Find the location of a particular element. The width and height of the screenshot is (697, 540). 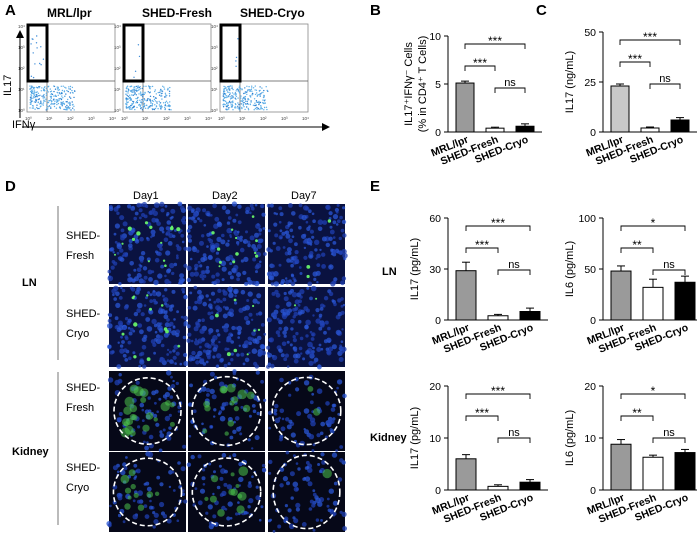

flow-x-tick: 10⁴ is located at coordinates (208, 118).